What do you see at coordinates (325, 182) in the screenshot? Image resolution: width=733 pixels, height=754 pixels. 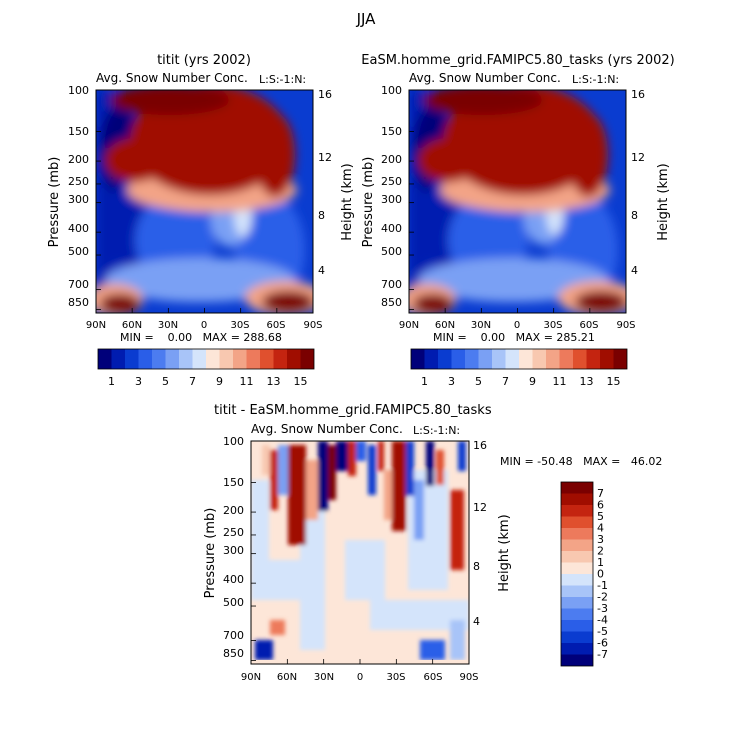 I see `panel-1-yaxis-right: 16 12 8 4` at bounding box center [325, 182].